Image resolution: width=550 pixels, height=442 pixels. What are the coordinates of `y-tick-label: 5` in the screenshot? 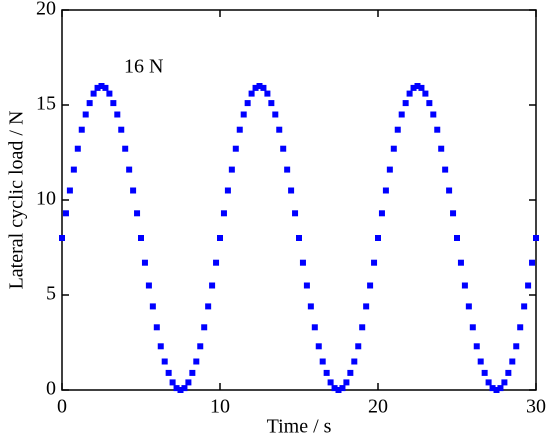 It's located at (51, 294).